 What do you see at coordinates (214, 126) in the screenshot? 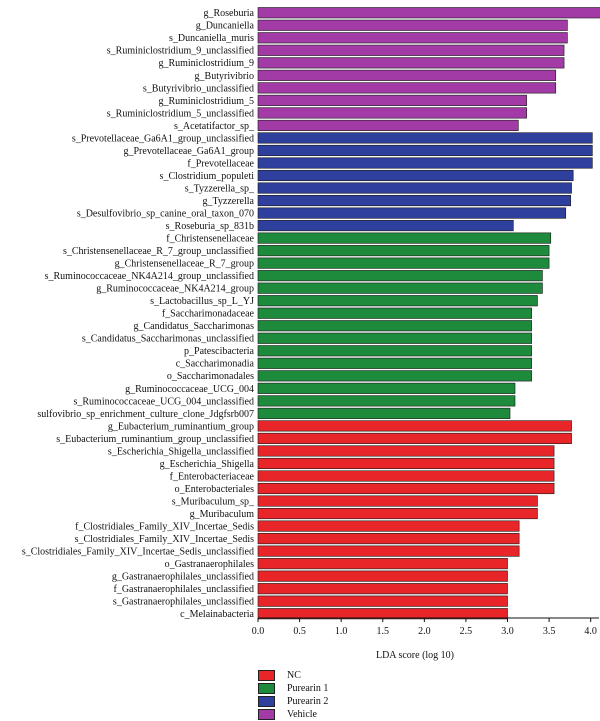
I see `category-label: s_Acetatifactor_sp_` at bounding box center [214, 126].